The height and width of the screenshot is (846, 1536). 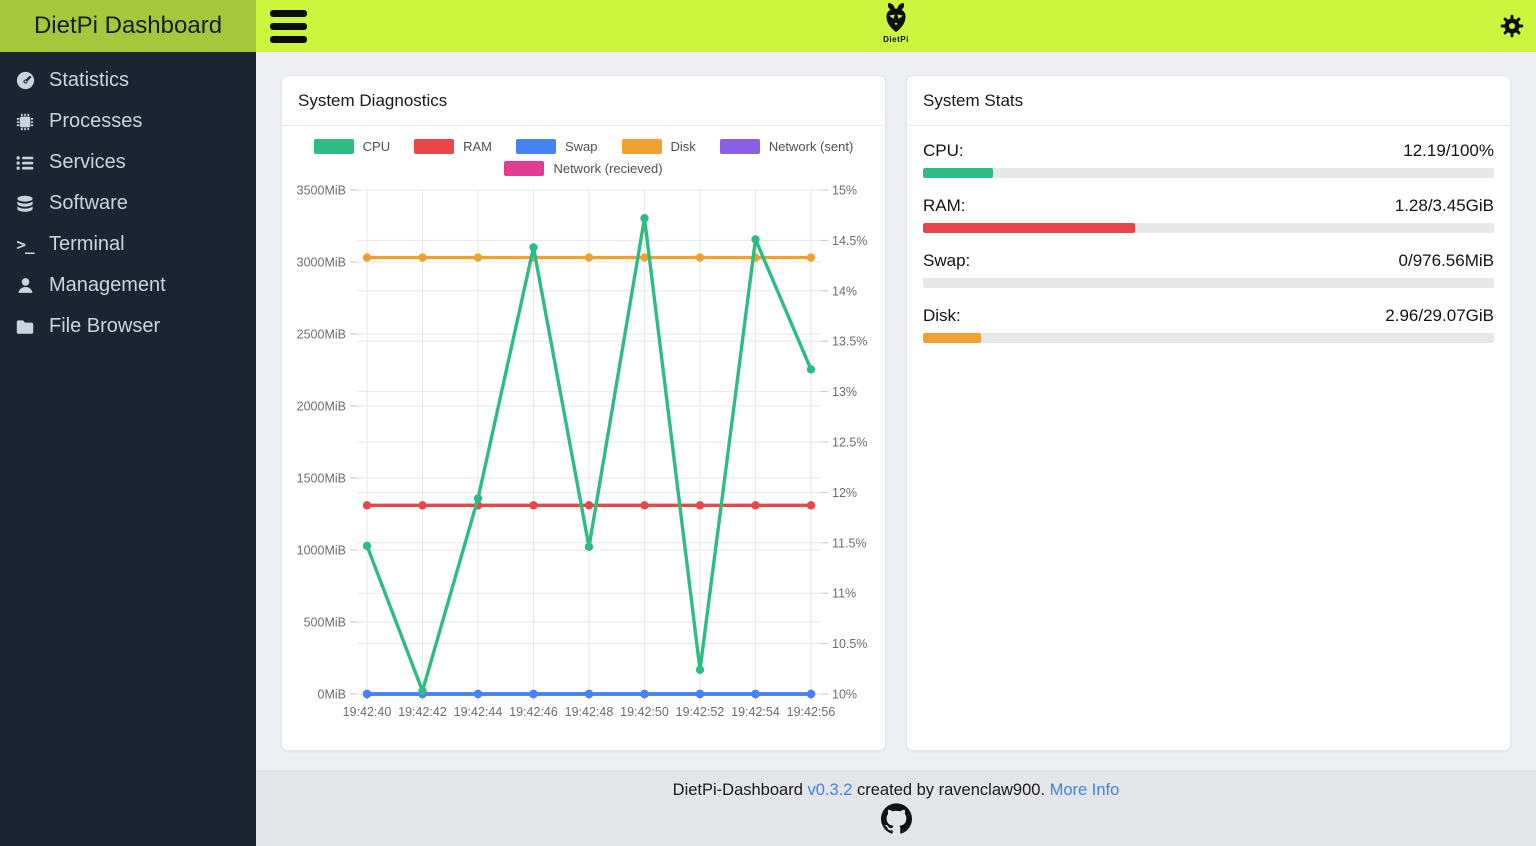 I want to click on sidebar-item-statistics: Statistics, so click(x=128, y=80).